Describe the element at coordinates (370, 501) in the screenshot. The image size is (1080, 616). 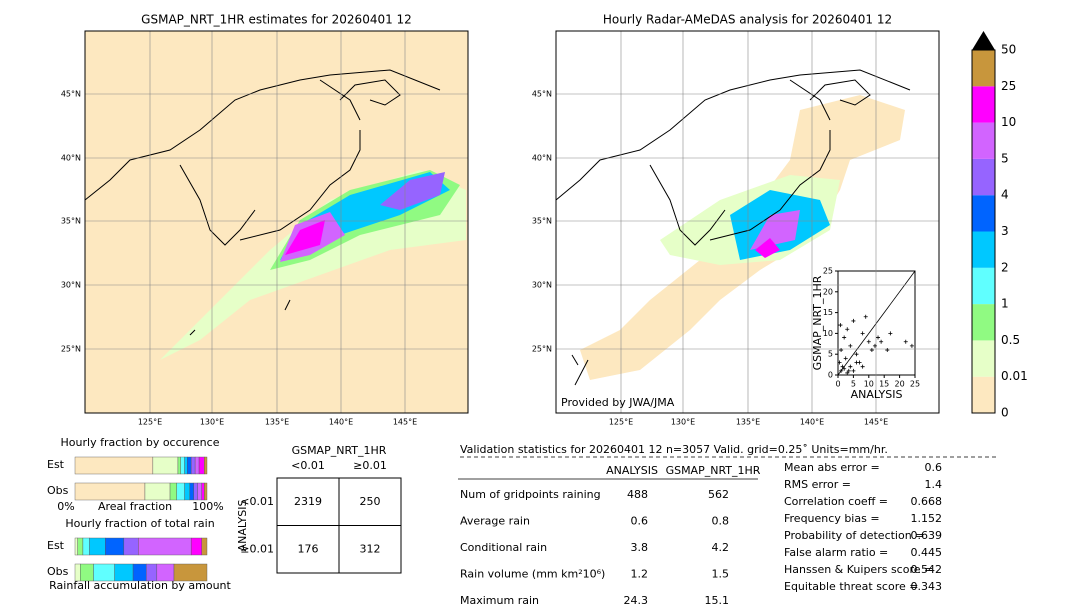
I see `cell-value: 250` at that location.